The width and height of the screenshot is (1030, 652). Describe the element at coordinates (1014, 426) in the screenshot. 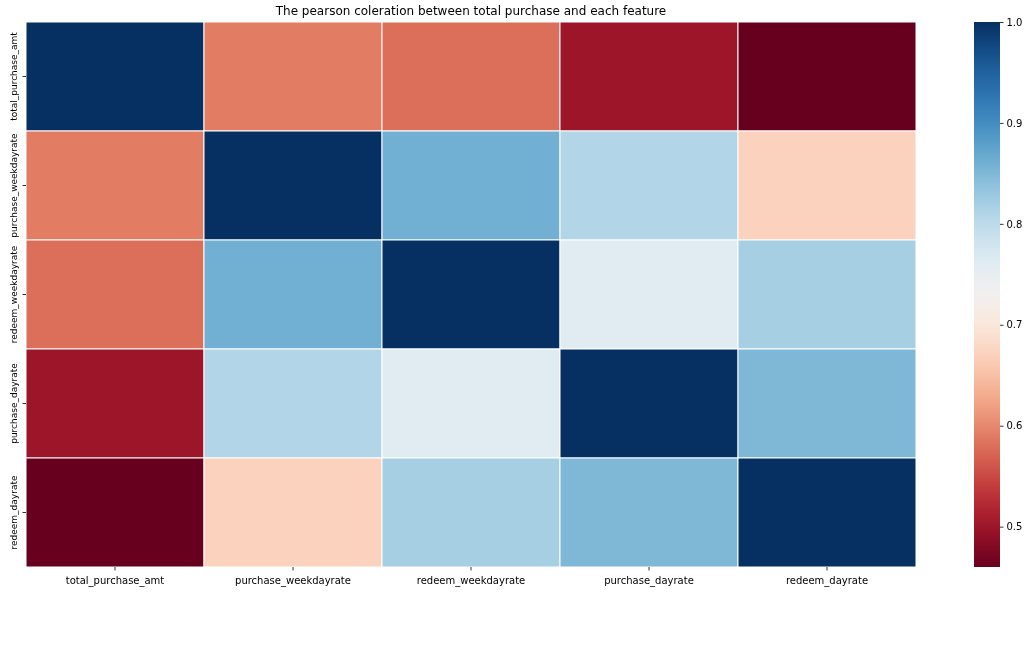

I see `color-bar-label: 0.6` at that location.